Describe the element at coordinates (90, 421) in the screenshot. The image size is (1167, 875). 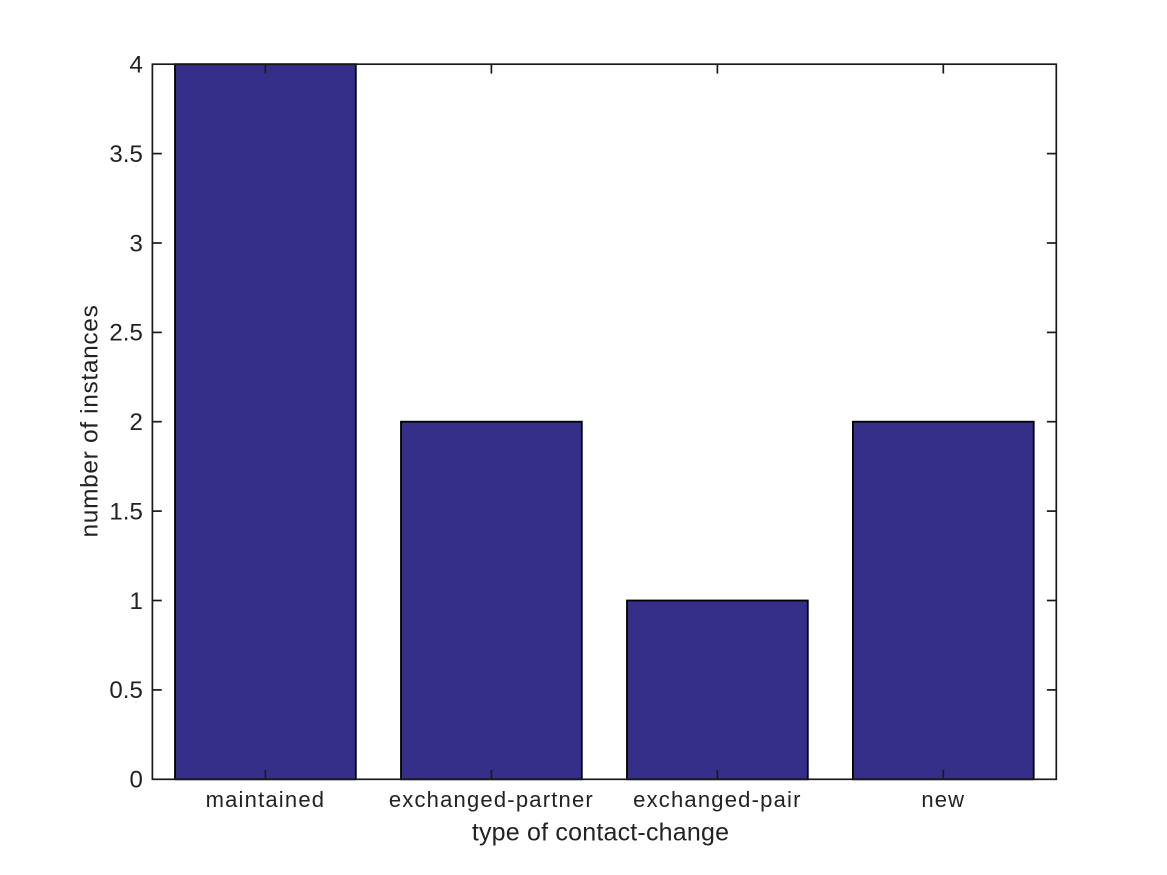
I see `svg-text: number of instances` at that location.